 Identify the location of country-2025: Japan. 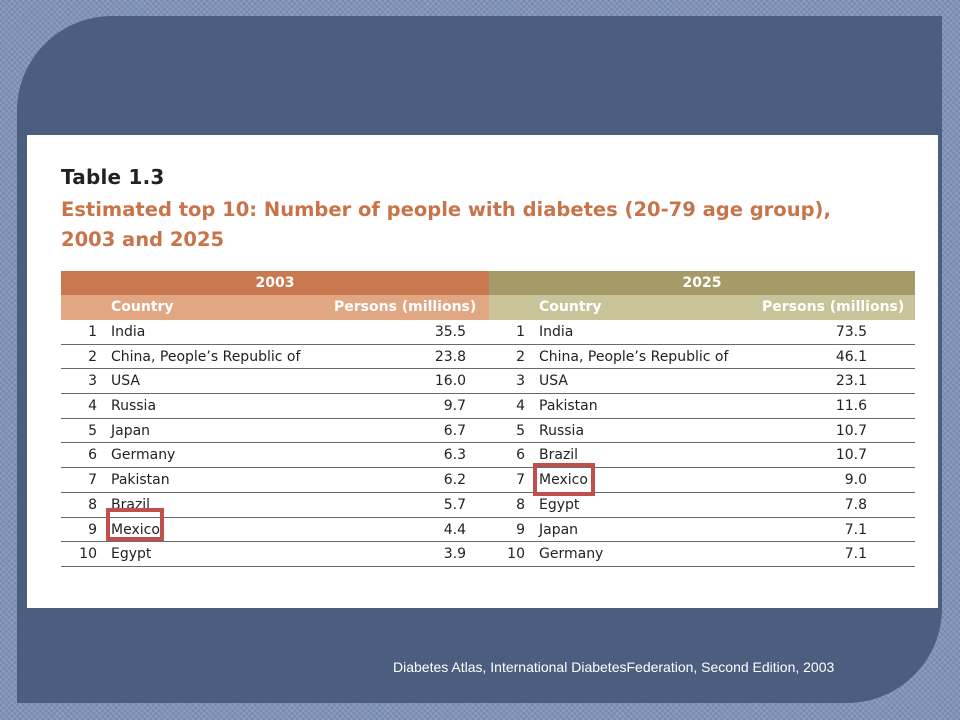
(559, 529).